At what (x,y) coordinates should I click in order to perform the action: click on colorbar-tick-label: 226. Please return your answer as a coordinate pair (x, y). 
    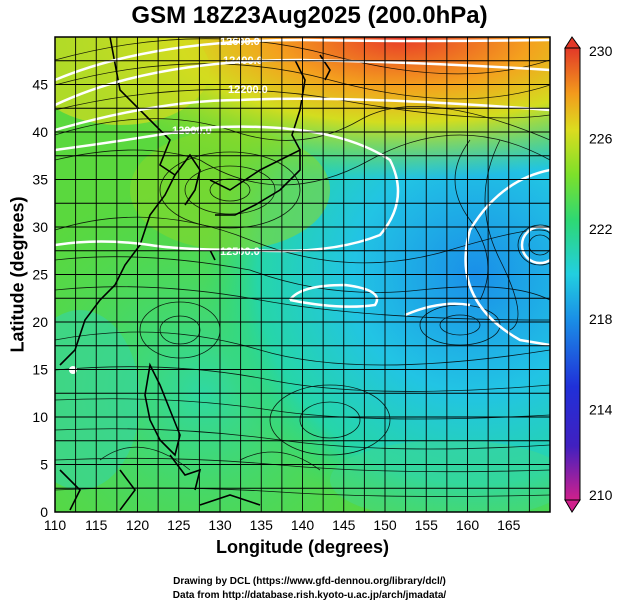
    Looking at the image, I should click on (601, 138).